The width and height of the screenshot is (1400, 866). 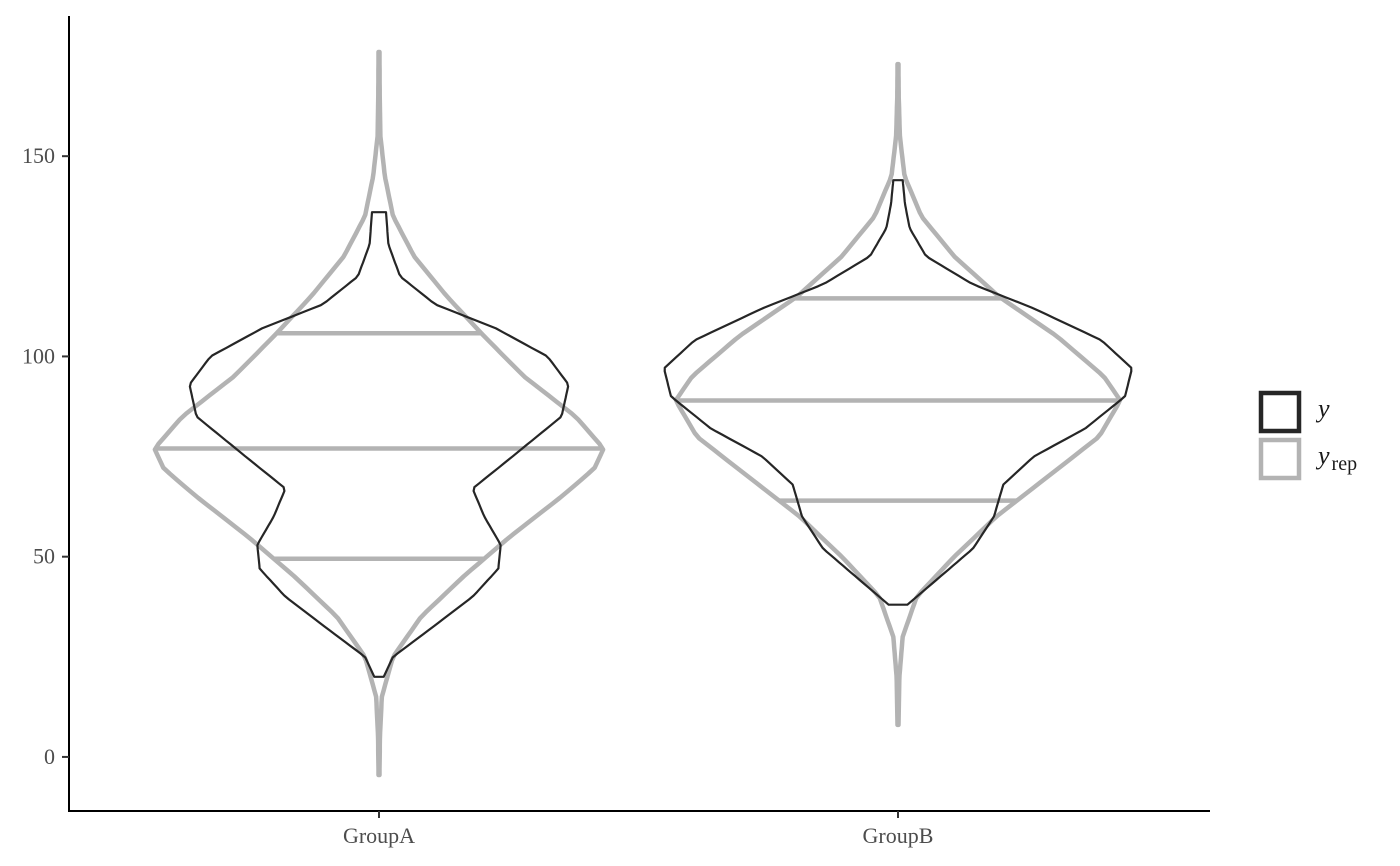 I want to click on legend: y y rep, so click(x=1307, y=435).